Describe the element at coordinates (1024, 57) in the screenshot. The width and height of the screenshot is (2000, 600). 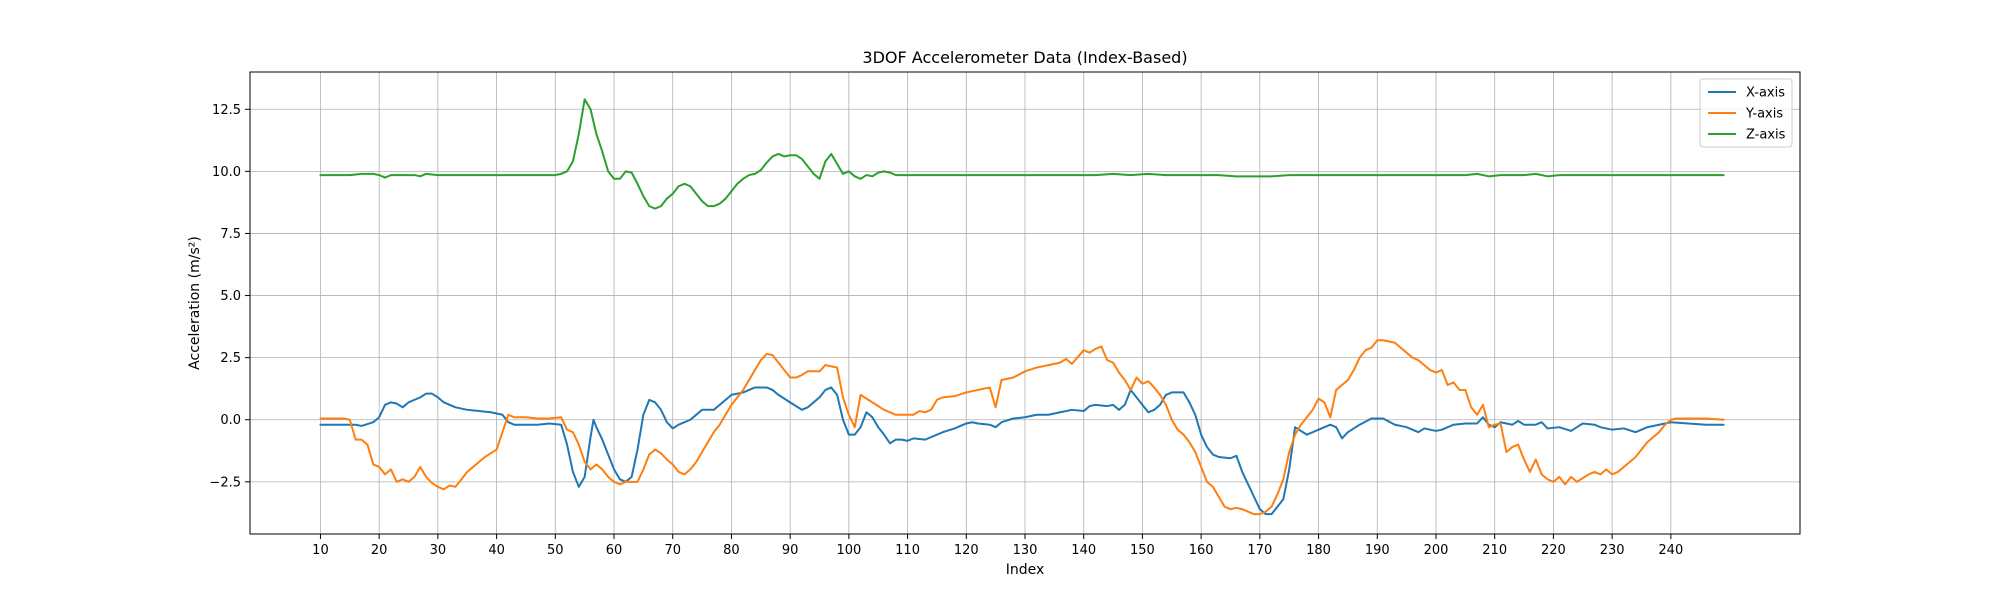
I see `chart-title: 3DOF Accelerometer Data (Index-Based)` at that location.